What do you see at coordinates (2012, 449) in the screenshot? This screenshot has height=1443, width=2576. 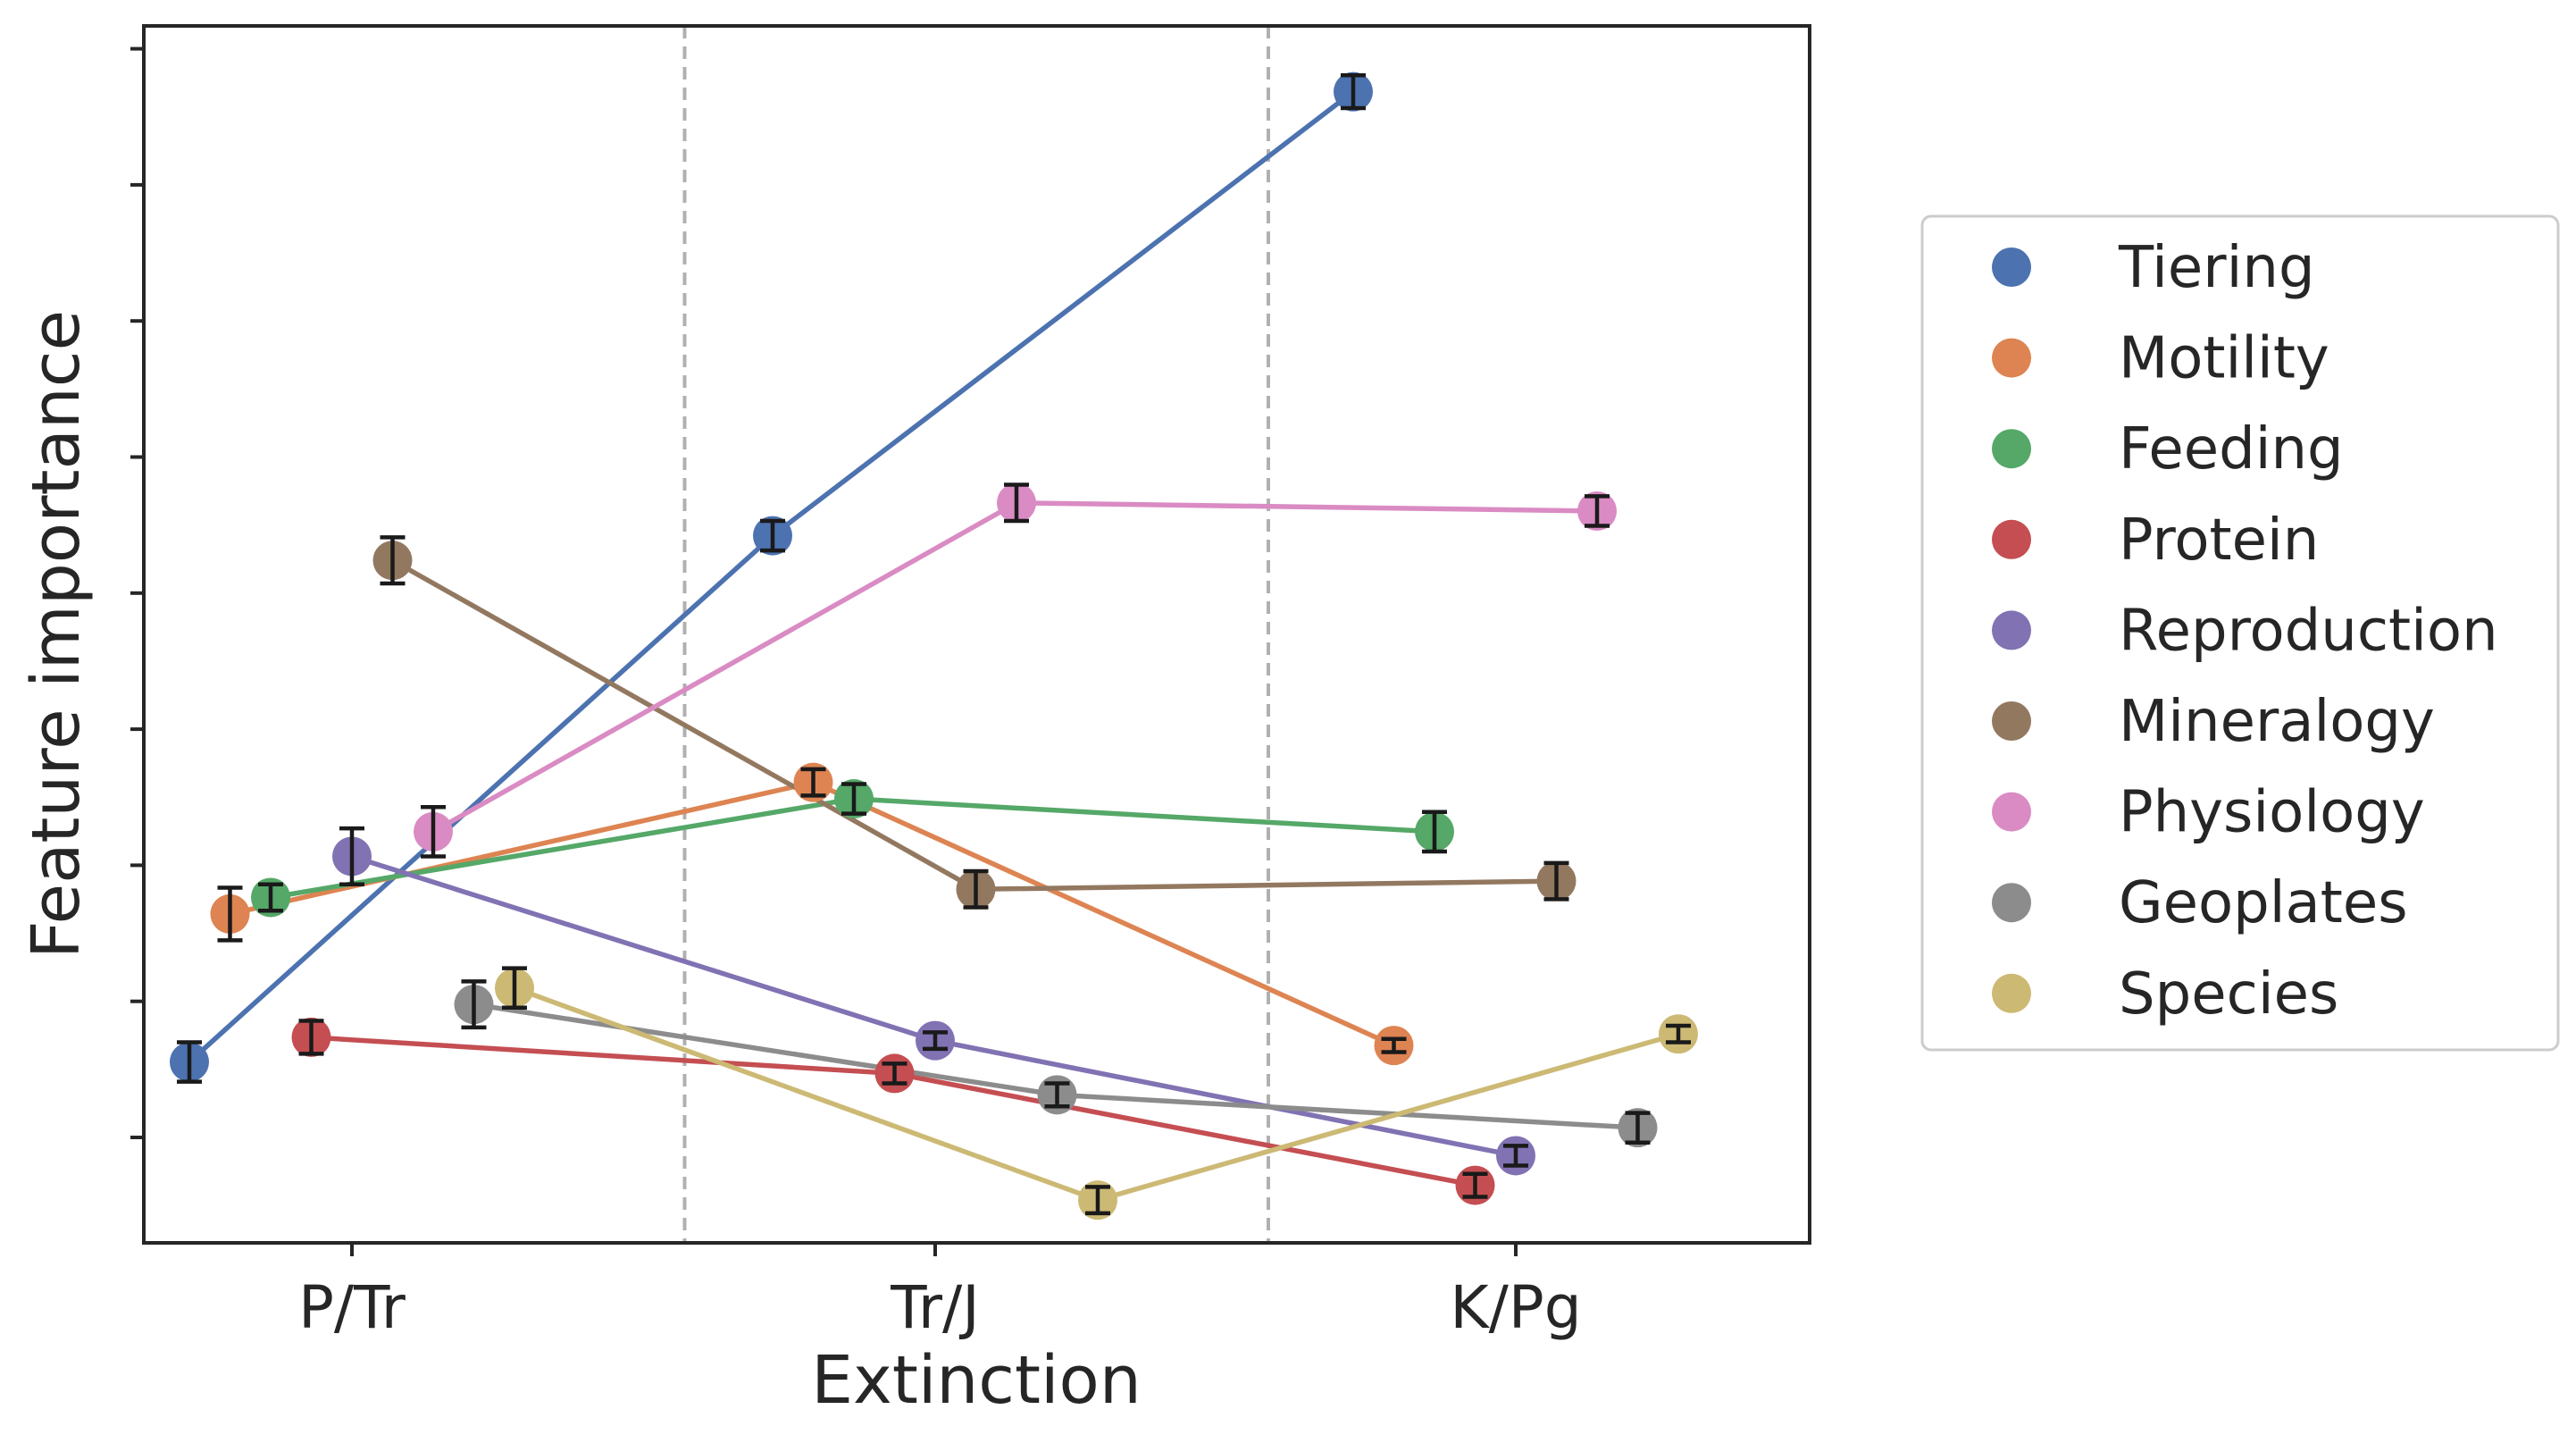 I see `legend-marker-feeding` at bounding box center [2012, 449].